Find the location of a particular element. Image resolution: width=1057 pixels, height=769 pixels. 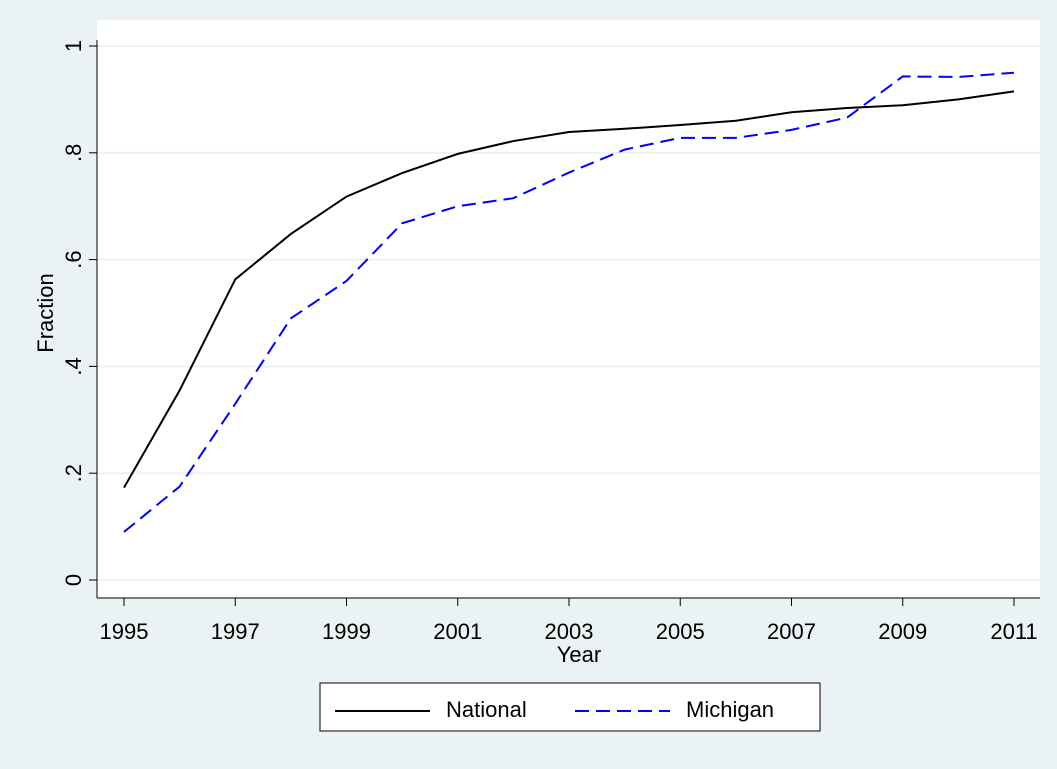

y-tick-label: 1 is located at coordinates (73, 46).